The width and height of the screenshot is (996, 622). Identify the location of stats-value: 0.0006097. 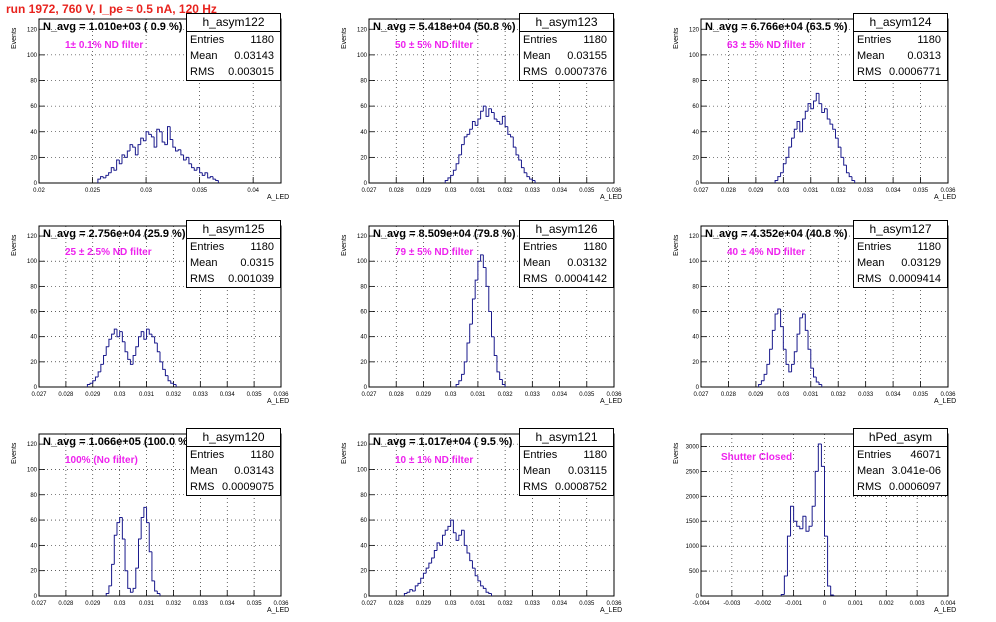
(915, 487).